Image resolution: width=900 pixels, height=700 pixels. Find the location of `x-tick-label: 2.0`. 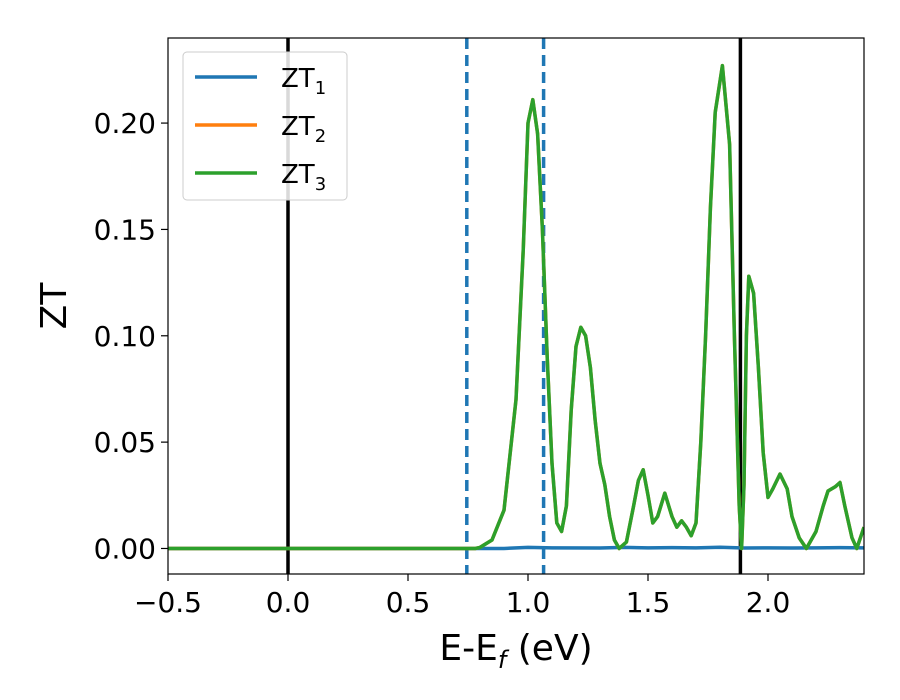

x-tick-label: 2.0 is located at coordinates (768, 602).